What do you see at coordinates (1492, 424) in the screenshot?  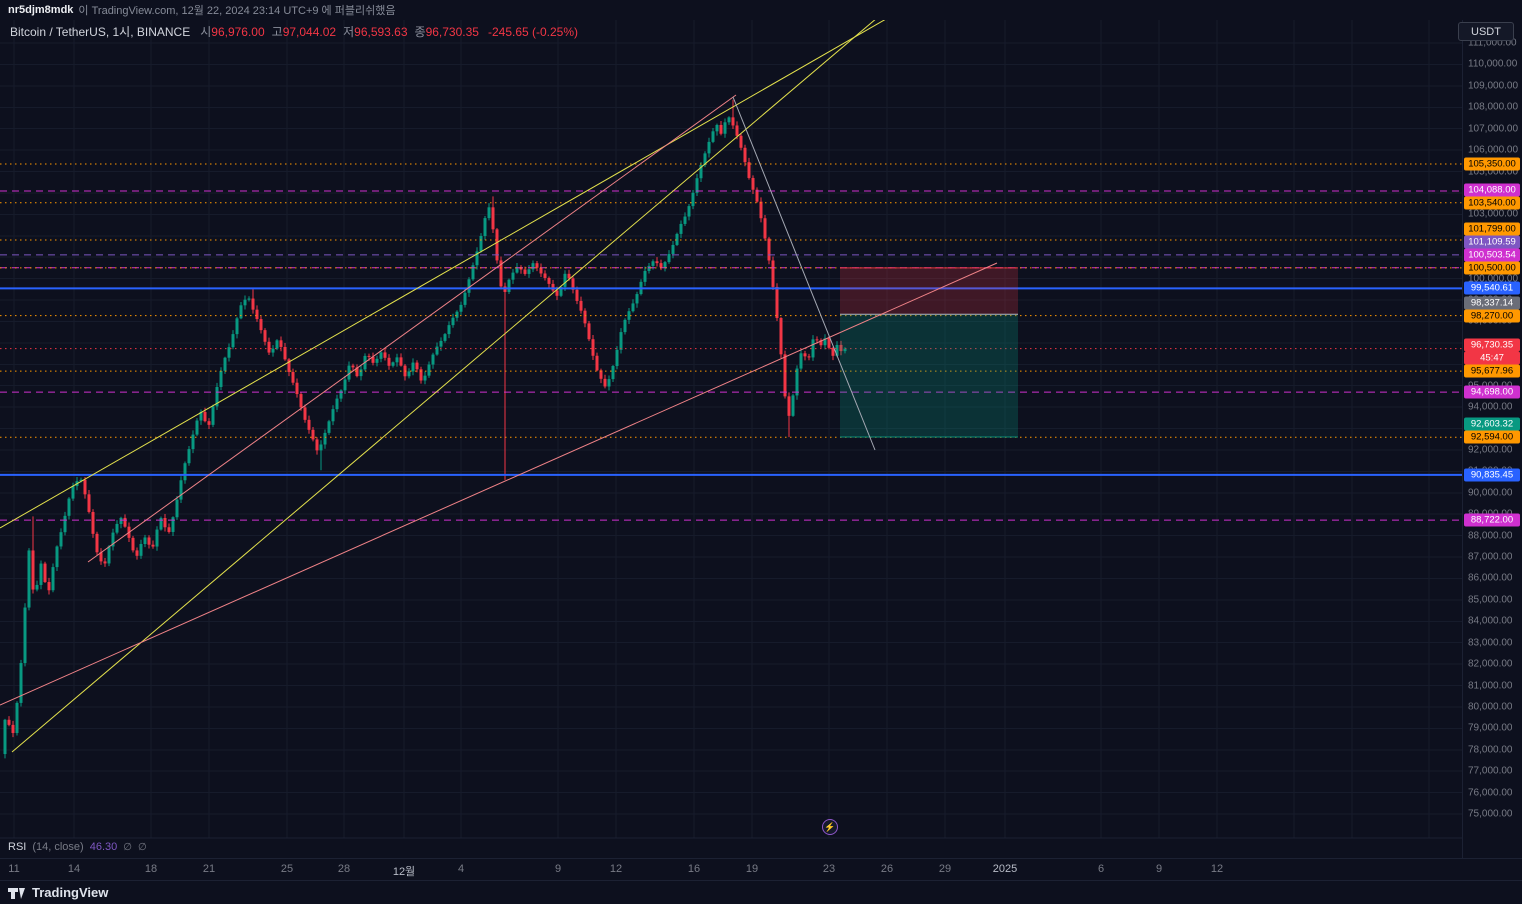 I see `price-axis-badge: 92,603.32` at bounding box center [1492, 424].